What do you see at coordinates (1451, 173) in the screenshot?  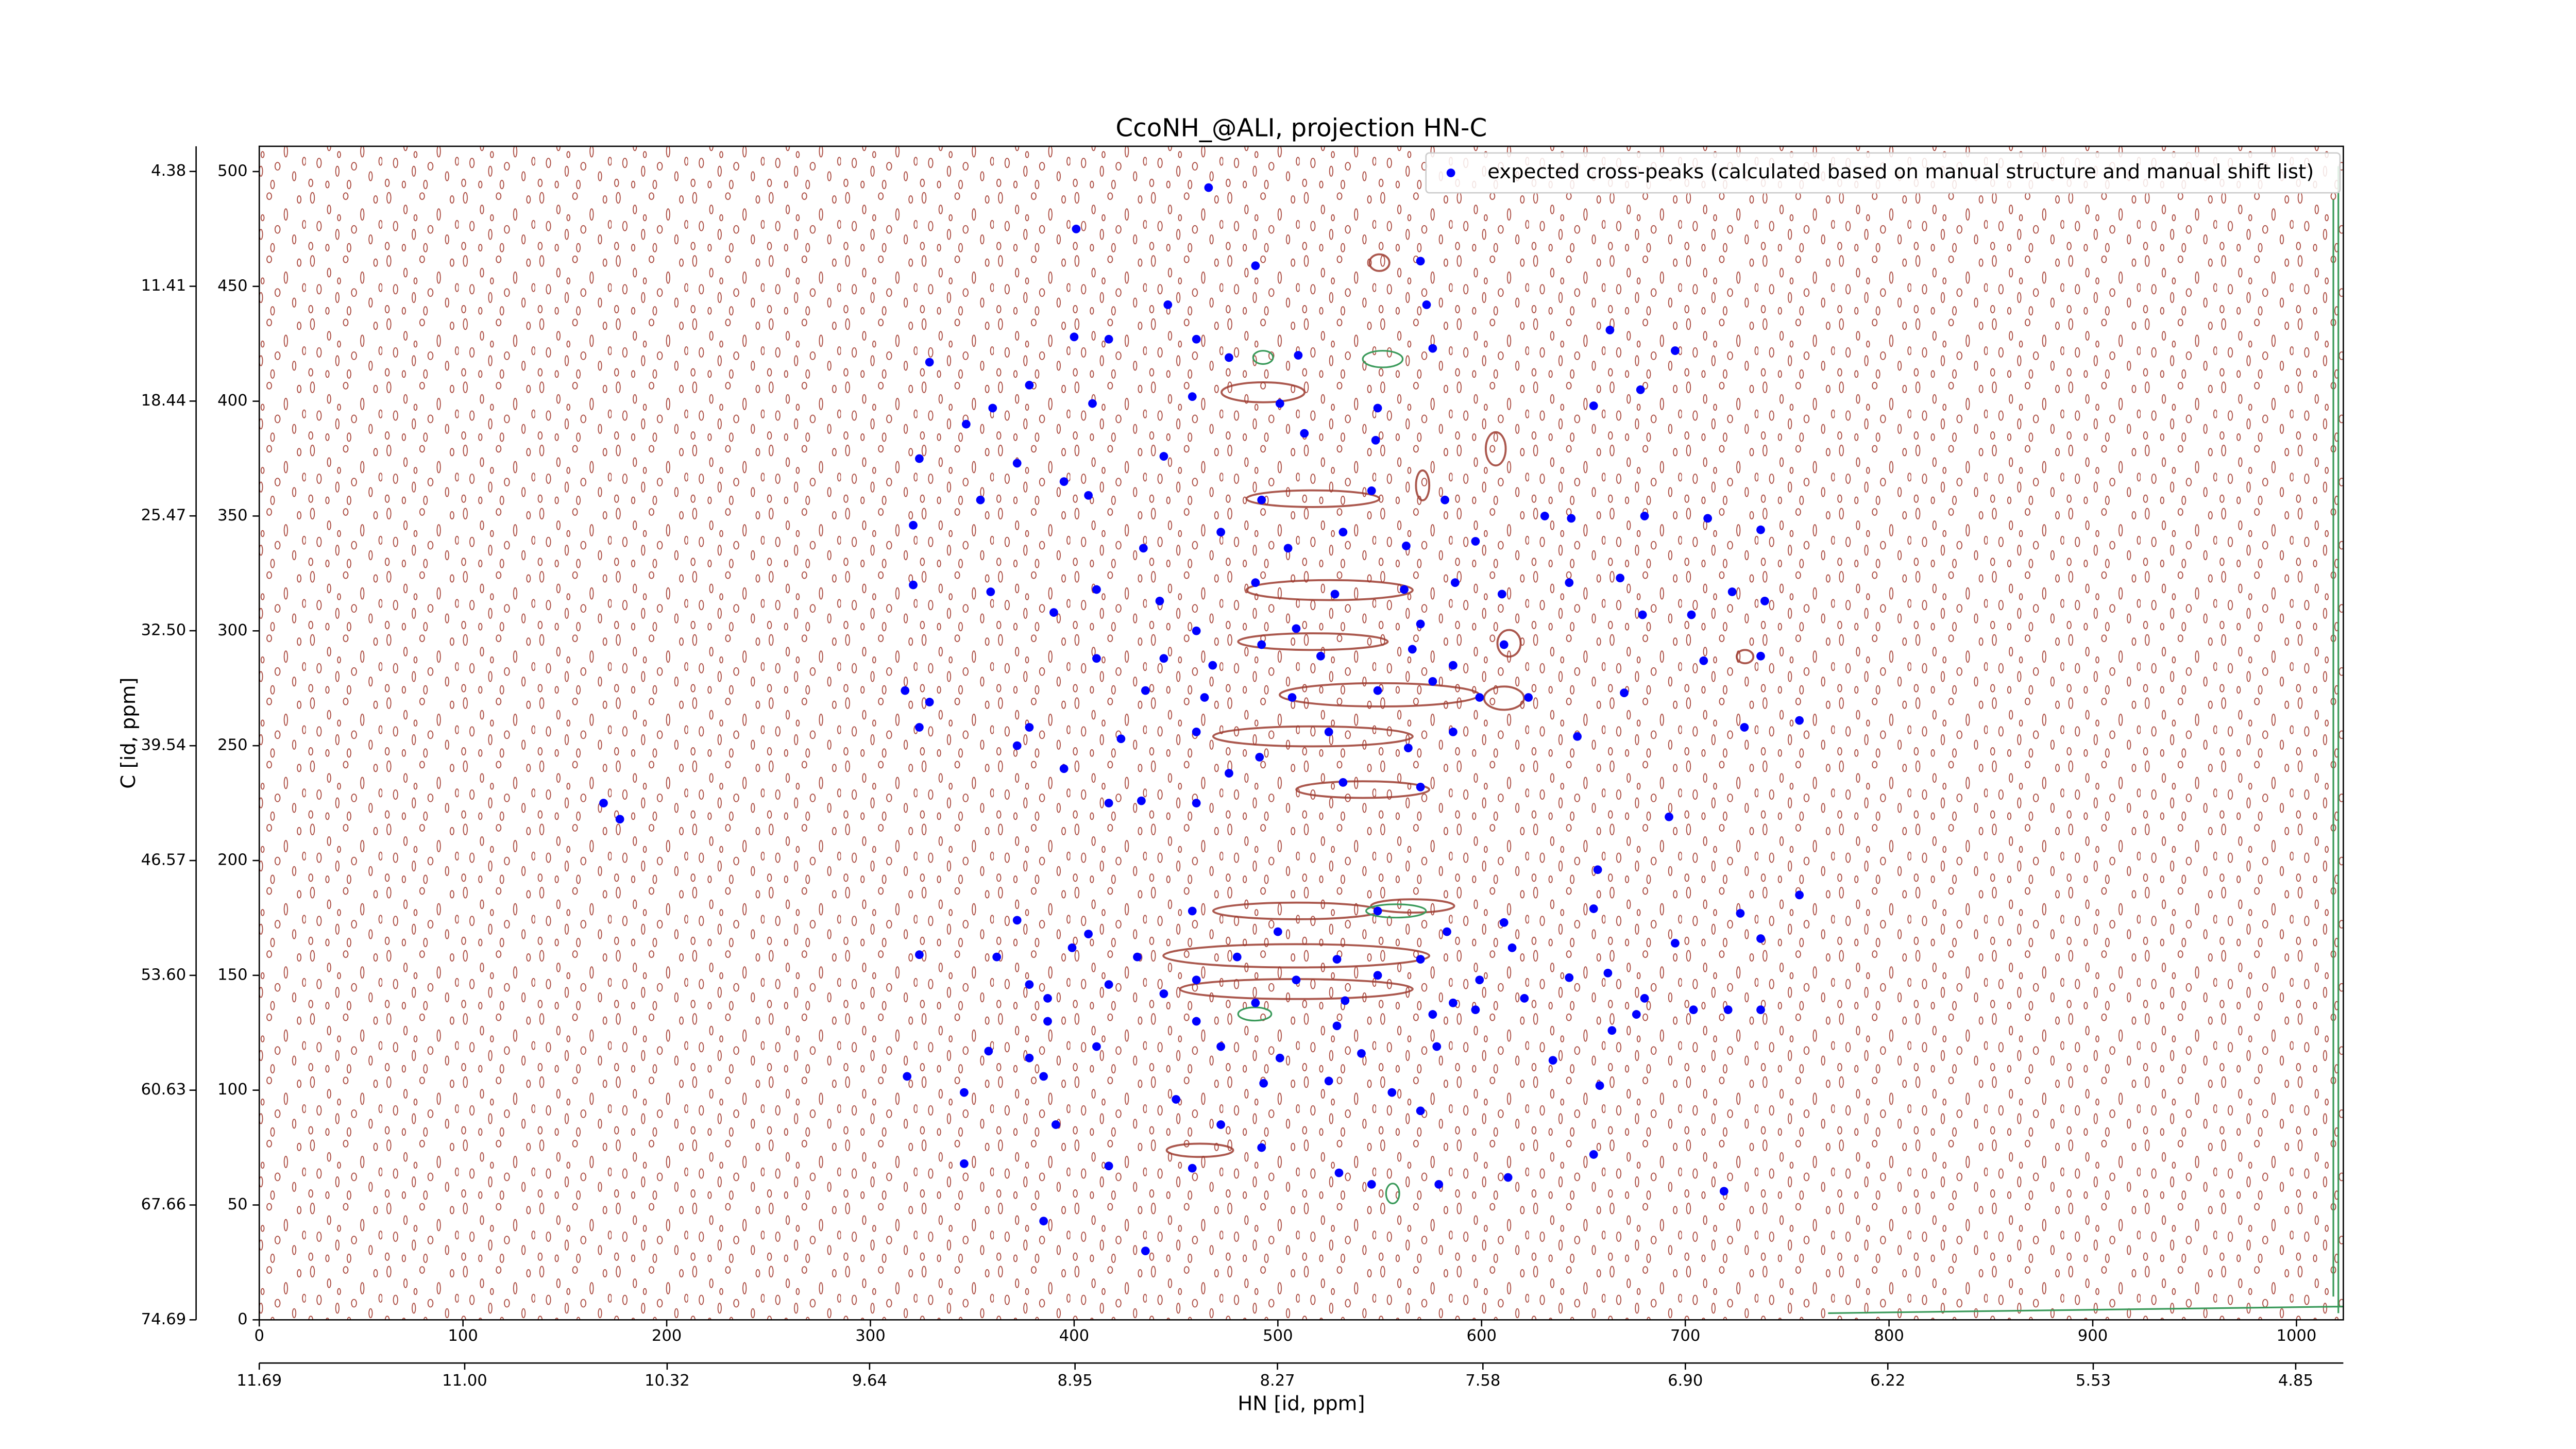 I see `legend-marker` at bounding box center [1451, 173].